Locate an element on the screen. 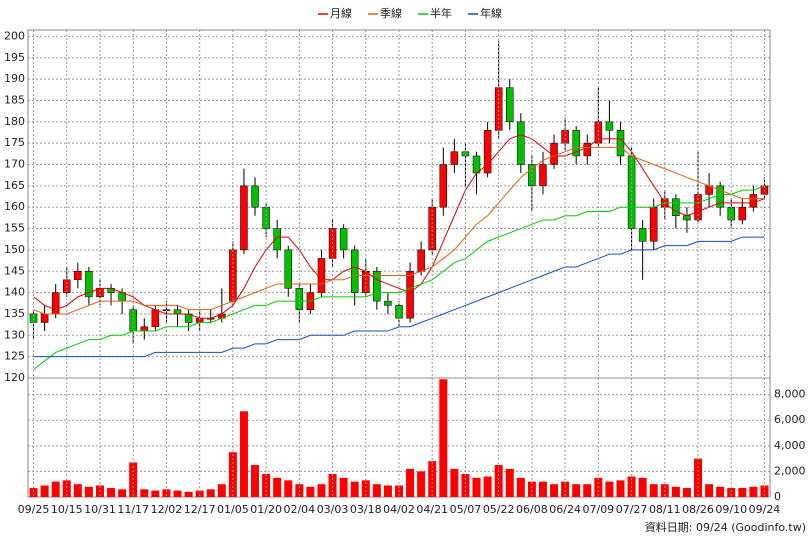  x-tick-label: 09/10 is located at coordinates (731, 509).